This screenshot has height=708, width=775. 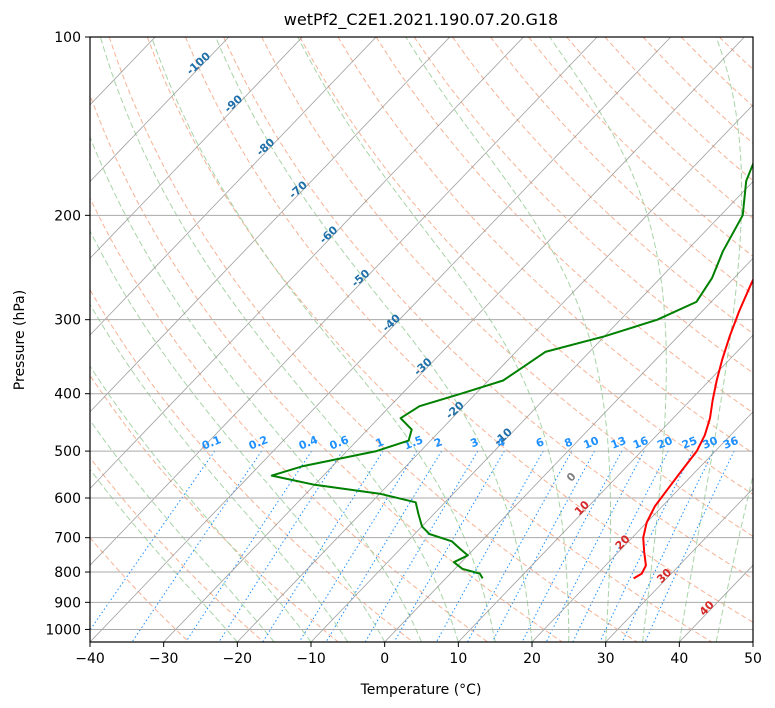 What do you see at coordinates (618, 443) in the screenshot?
I see `mixing-ratio-label: 13` at bounding box center [618, 443].